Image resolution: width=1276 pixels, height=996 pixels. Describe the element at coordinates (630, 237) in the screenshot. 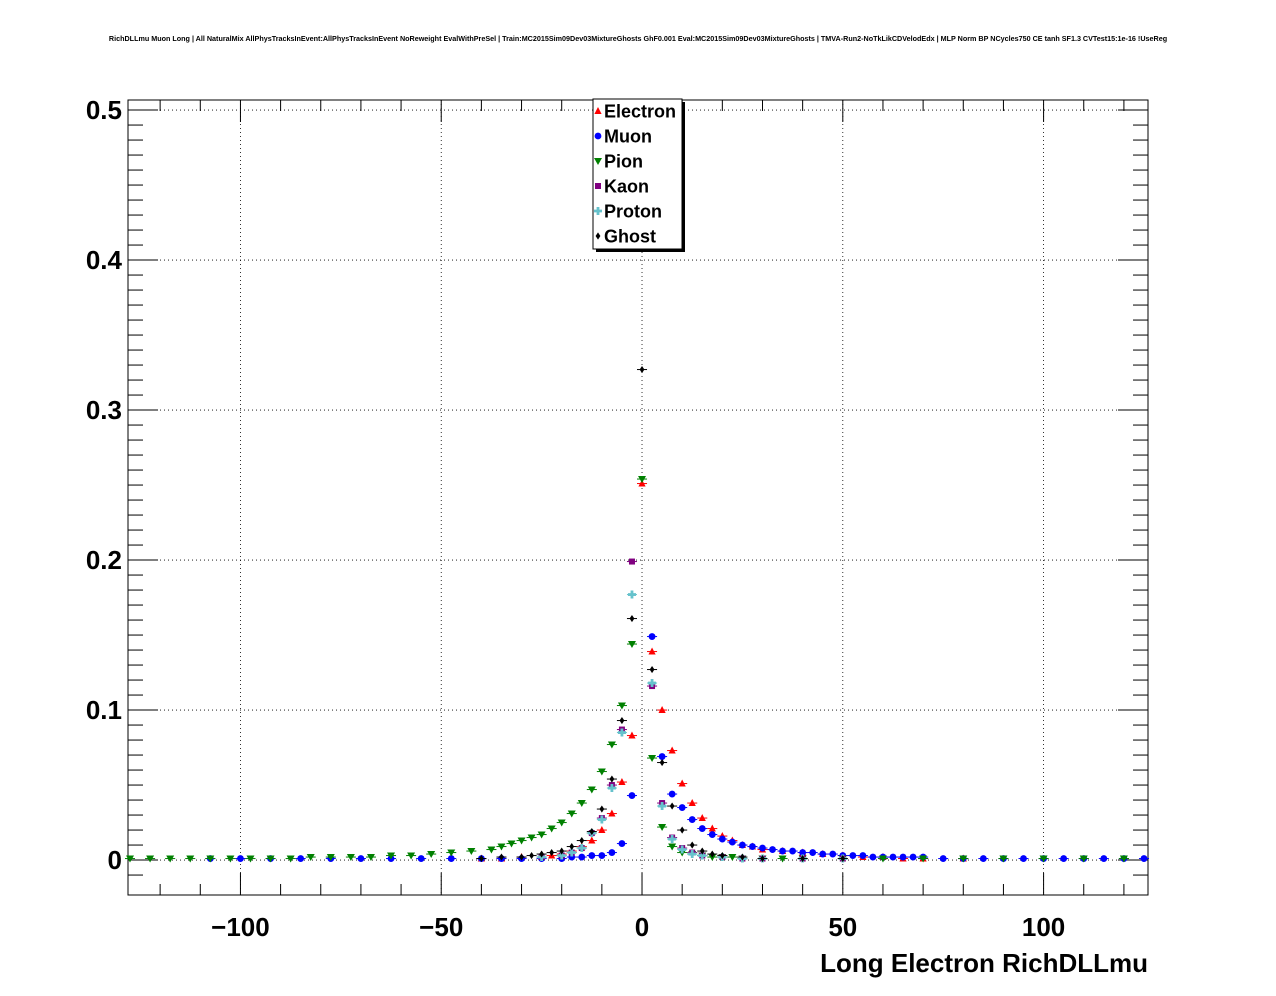

I see `legend-label-ghost: Ghost` at that location.